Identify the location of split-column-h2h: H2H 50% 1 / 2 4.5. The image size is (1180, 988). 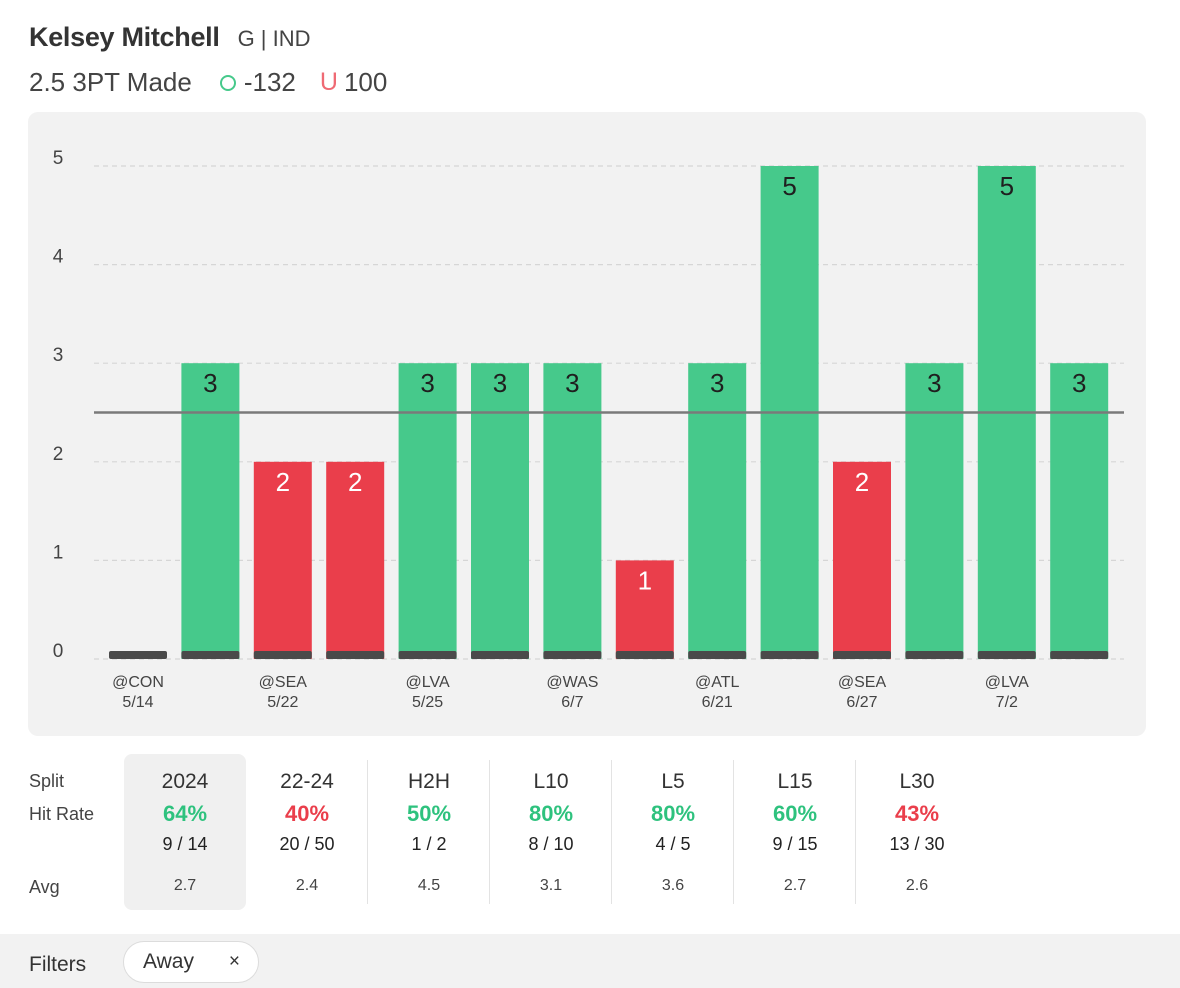
(429, 832).